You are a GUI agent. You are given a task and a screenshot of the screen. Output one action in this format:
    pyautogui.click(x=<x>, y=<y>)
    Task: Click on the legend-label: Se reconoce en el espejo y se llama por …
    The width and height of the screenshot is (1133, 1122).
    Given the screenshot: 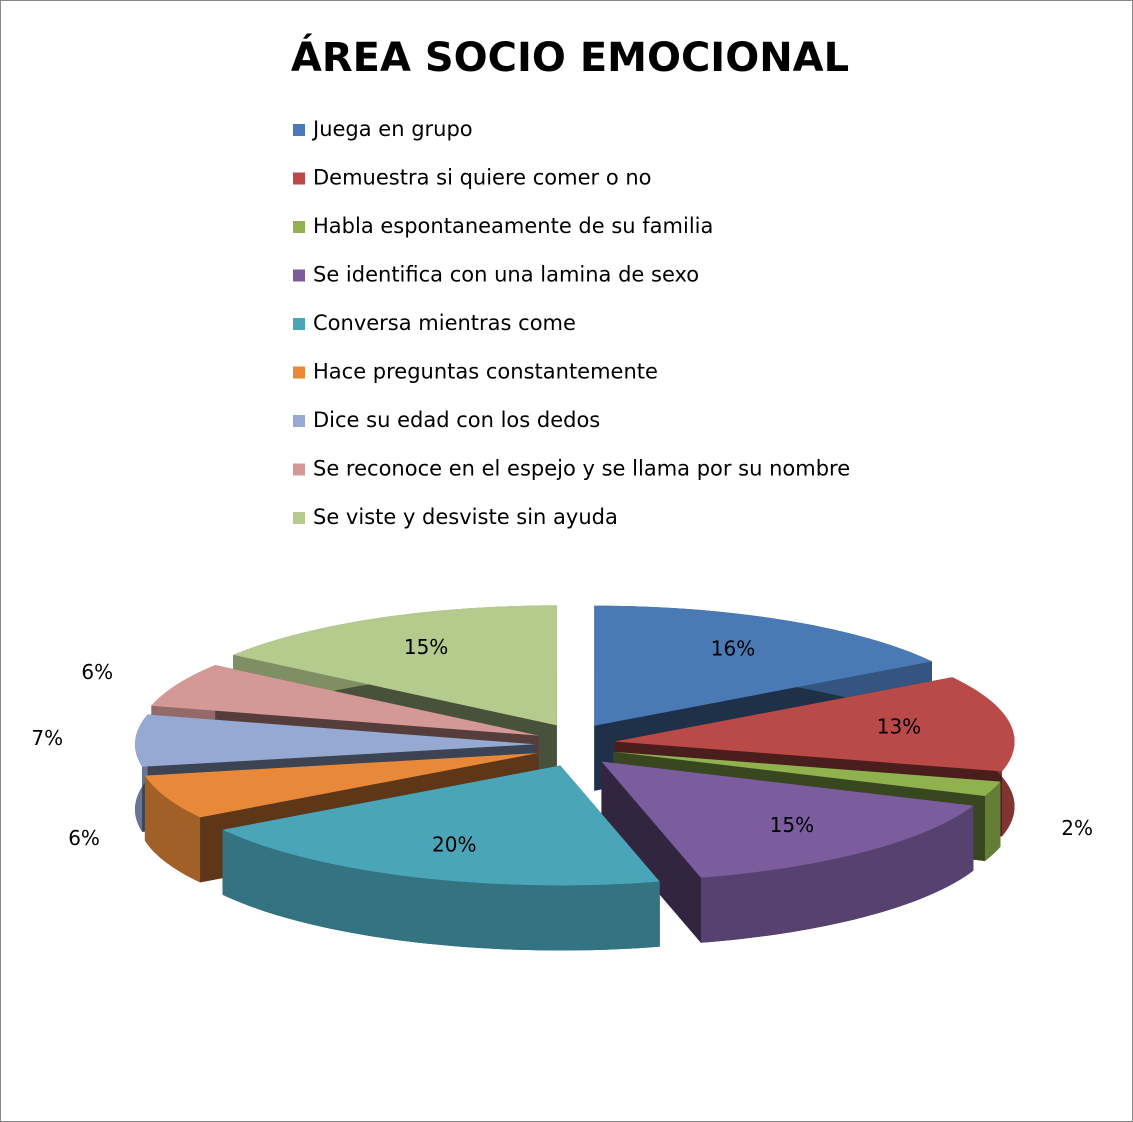 What is the action you would take?
    pyautogui.click(x=581, y=469)
    